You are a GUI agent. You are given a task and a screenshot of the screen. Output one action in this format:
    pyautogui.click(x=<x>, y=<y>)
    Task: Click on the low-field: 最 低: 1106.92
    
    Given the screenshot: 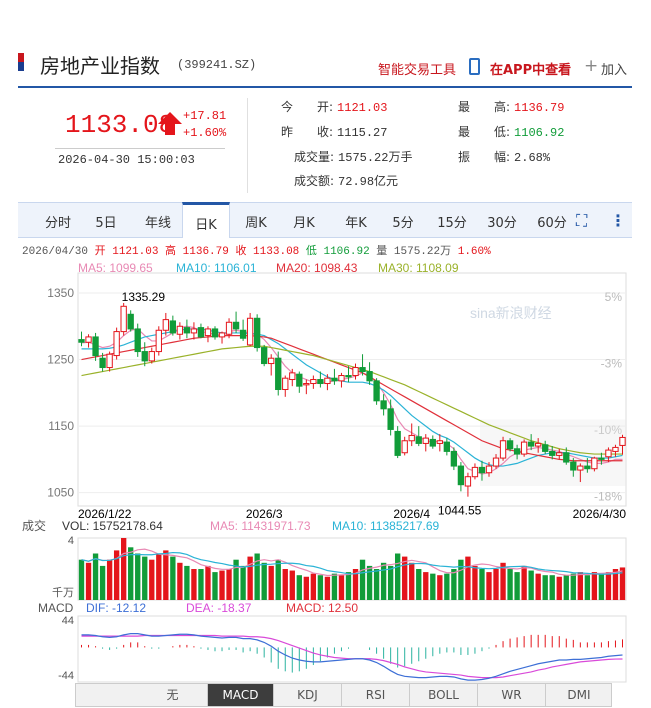 What is the action you would take?
    pyautogui.click(x=511, y=132)
    